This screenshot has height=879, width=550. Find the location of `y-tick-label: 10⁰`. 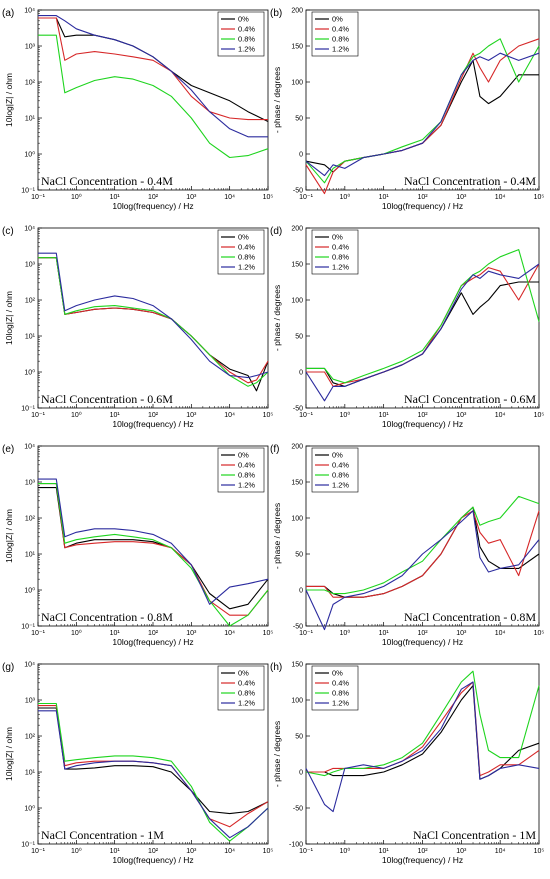

y-tick-label: 10⁰ is located at coordinates (29, 591).